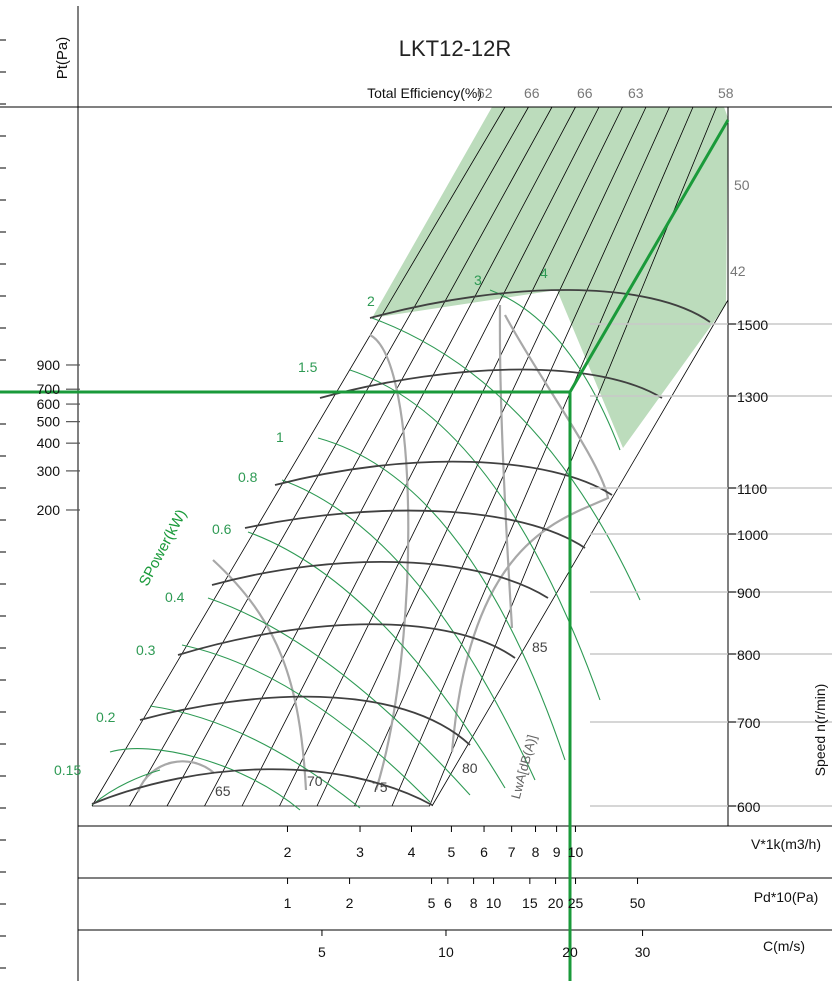 This screenshot has width=832, height=981. I want to click on power-label-5: 0.8, so click(248, 477).